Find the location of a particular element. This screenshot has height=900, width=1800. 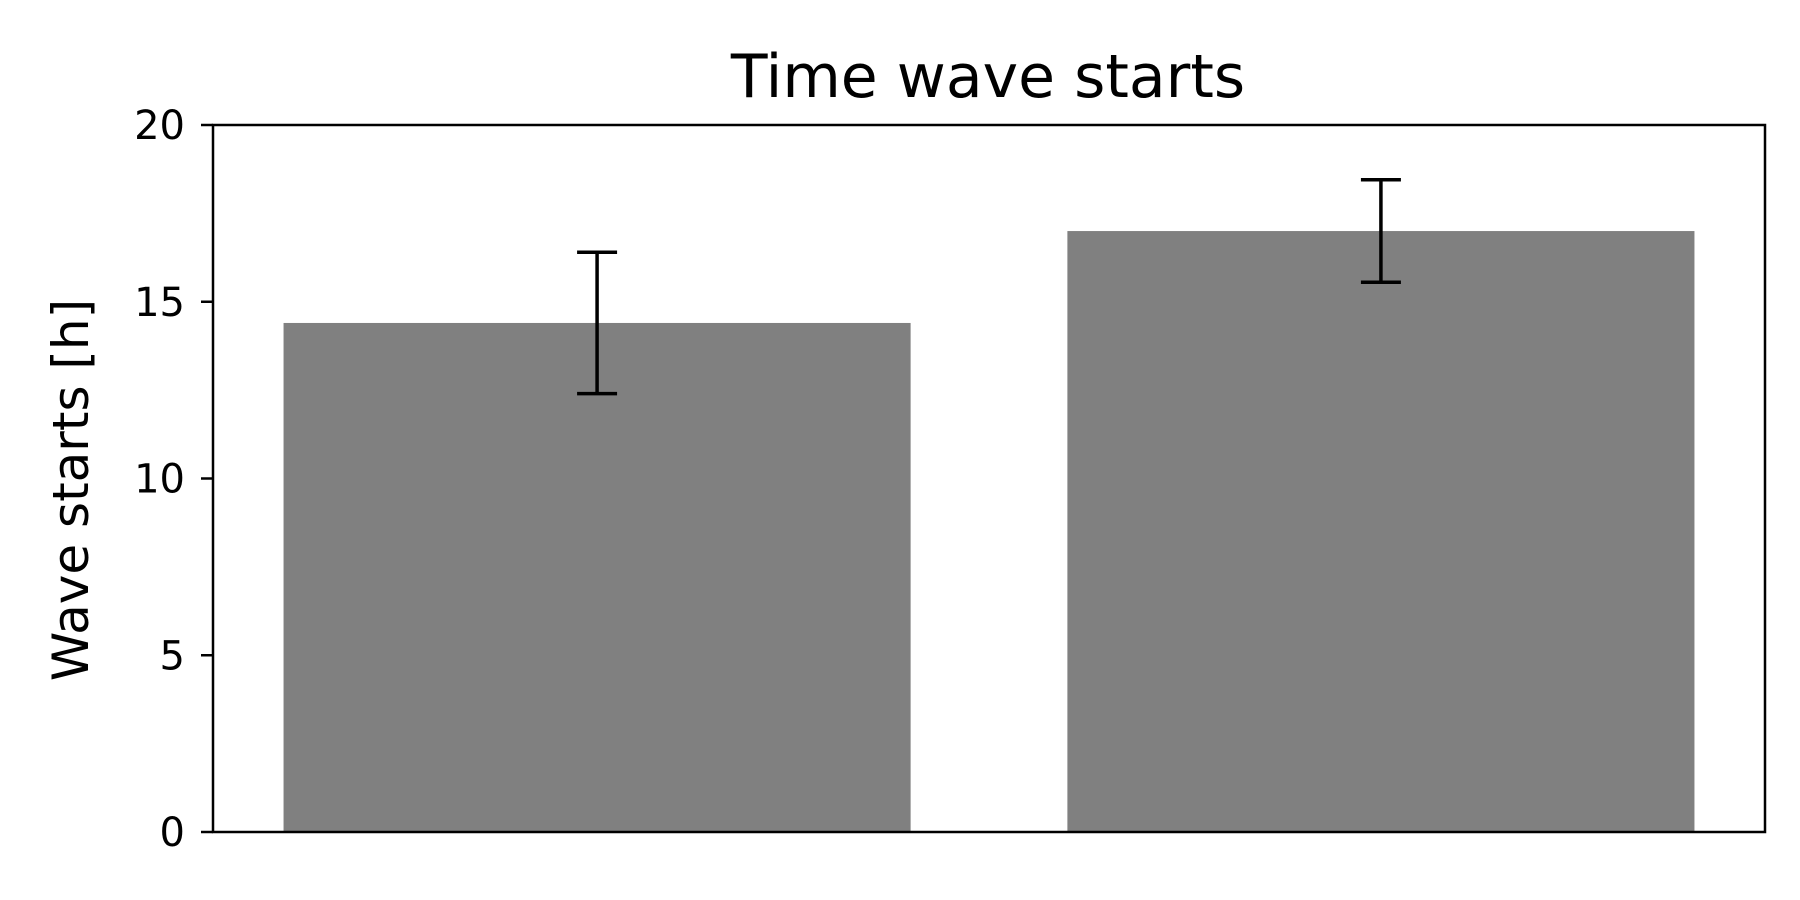

y-tick-label-5: 5 is located at coordinates (172, 656).